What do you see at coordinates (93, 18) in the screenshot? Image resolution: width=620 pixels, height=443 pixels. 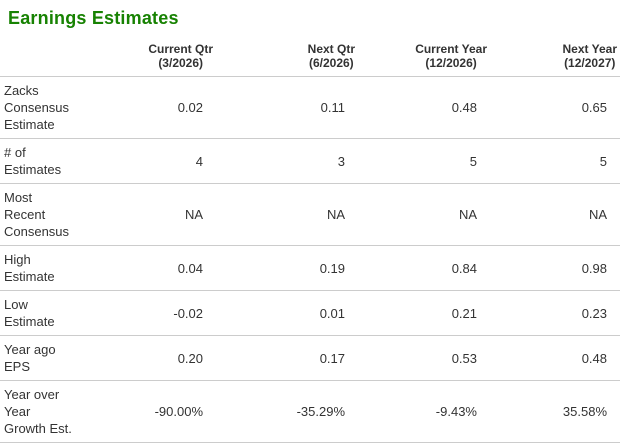 I see `page-title: Earnings Estimates` at bounding box center [93, 18].